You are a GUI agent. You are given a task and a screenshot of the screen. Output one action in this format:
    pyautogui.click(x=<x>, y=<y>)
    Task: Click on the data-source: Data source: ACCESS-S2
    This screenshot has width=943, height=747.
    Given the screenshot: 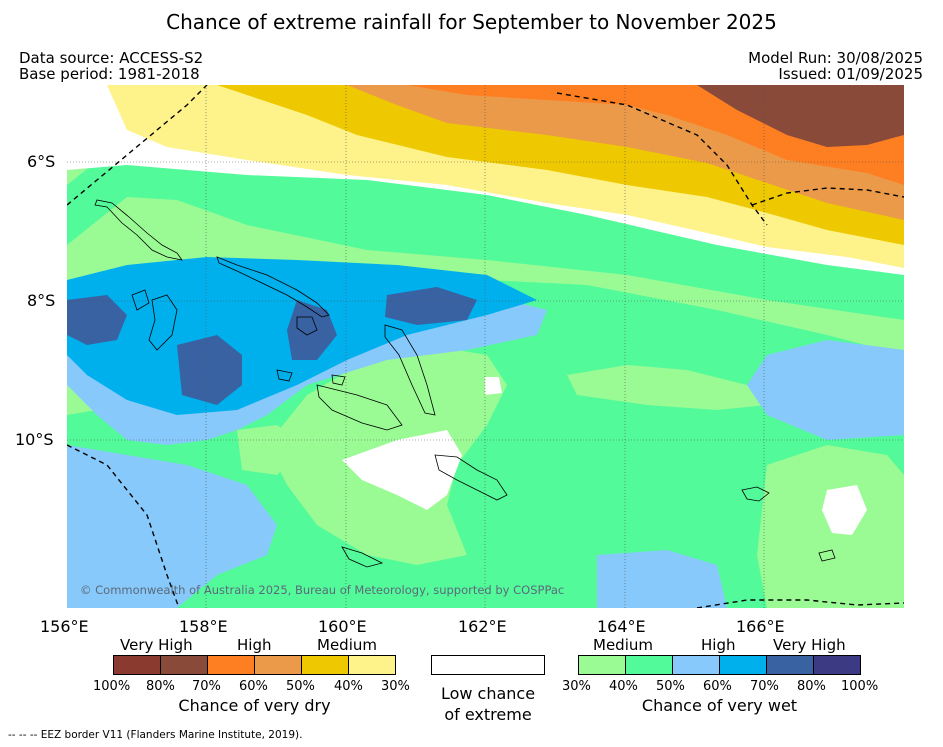 What is the action you would take?
    pyautogui.click(x=111, y=58)
    